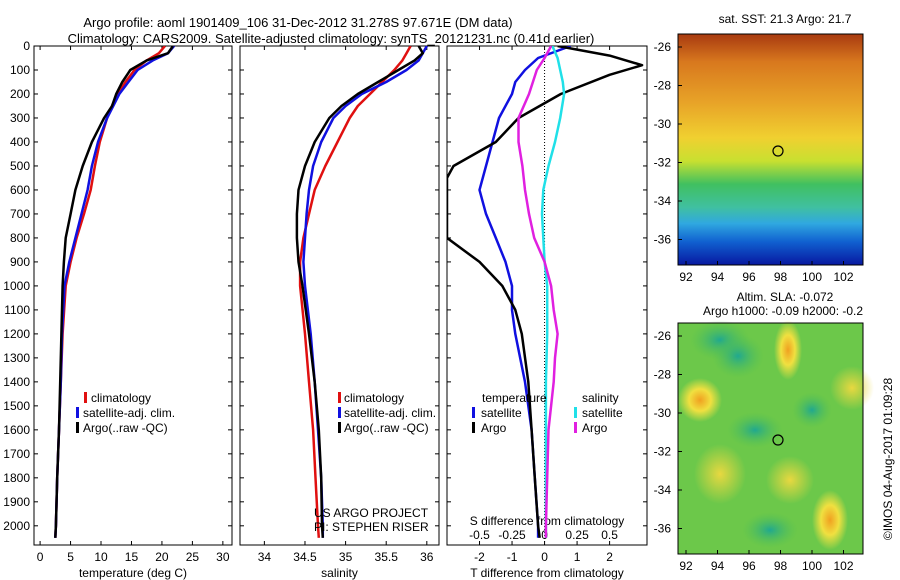 The width and height of the screenshot is (900, 580). I want to click on x-tick-label: 15, so click(132, 557).